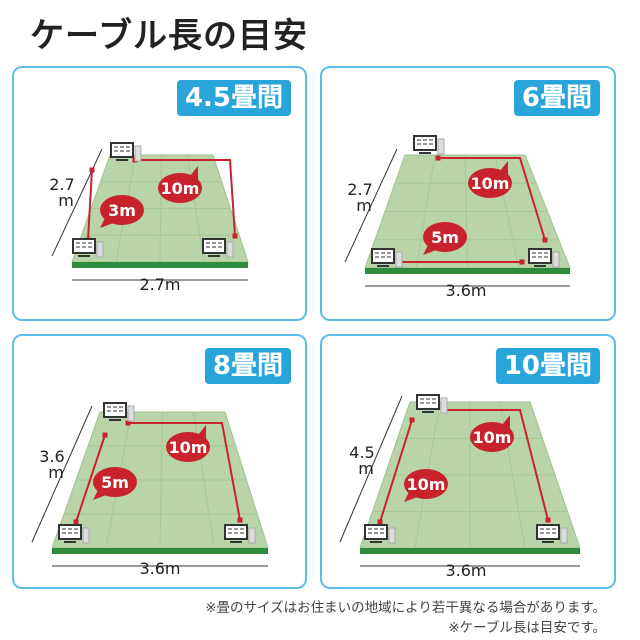  I want to click on bubble-label: 3m, so click(122, 210).